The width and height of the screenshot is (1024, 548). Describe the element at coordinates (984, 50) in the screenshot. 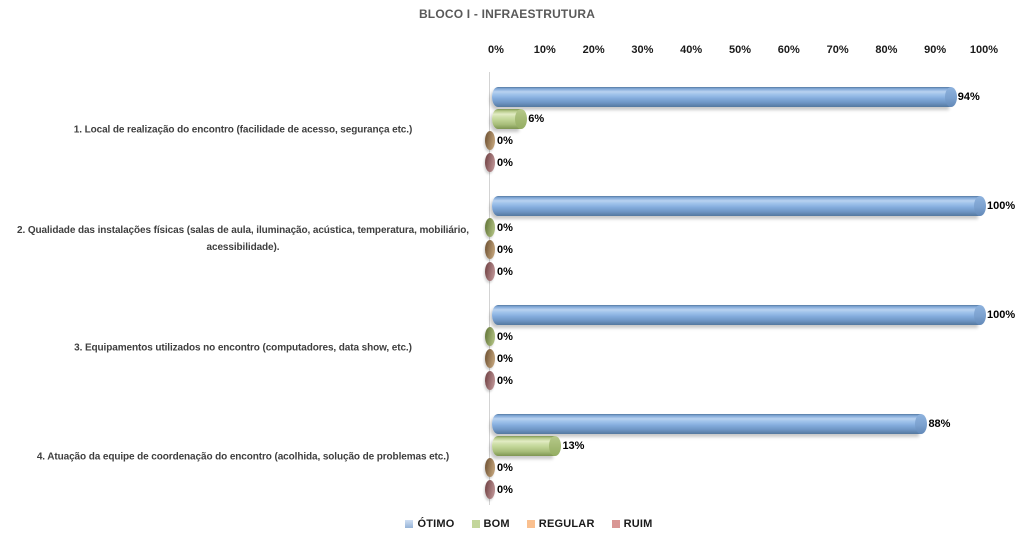

I see `x-axis-tick-label: 100%` at that location.